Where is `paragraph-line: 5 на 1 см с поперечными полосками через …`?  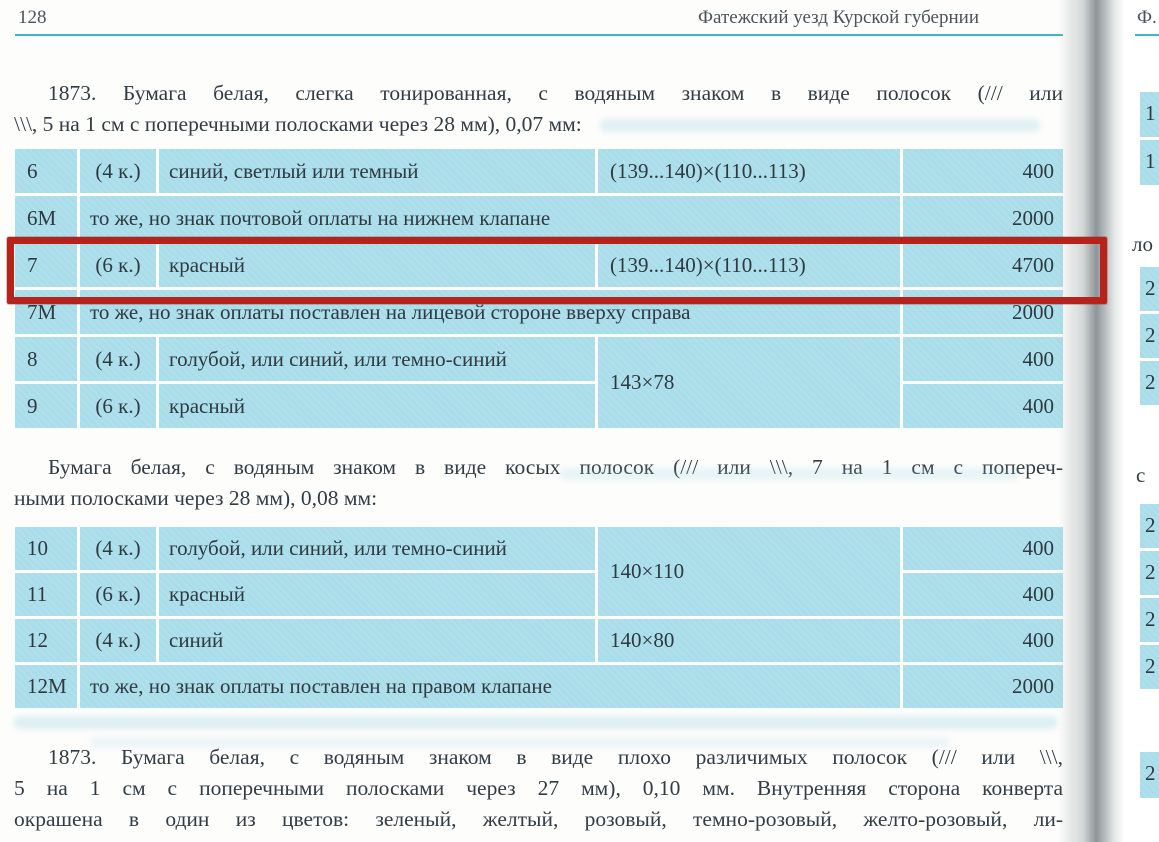
paragraph-line: 5 на 1 см с поперечными полосками через … is located at coordinates (538, 788).